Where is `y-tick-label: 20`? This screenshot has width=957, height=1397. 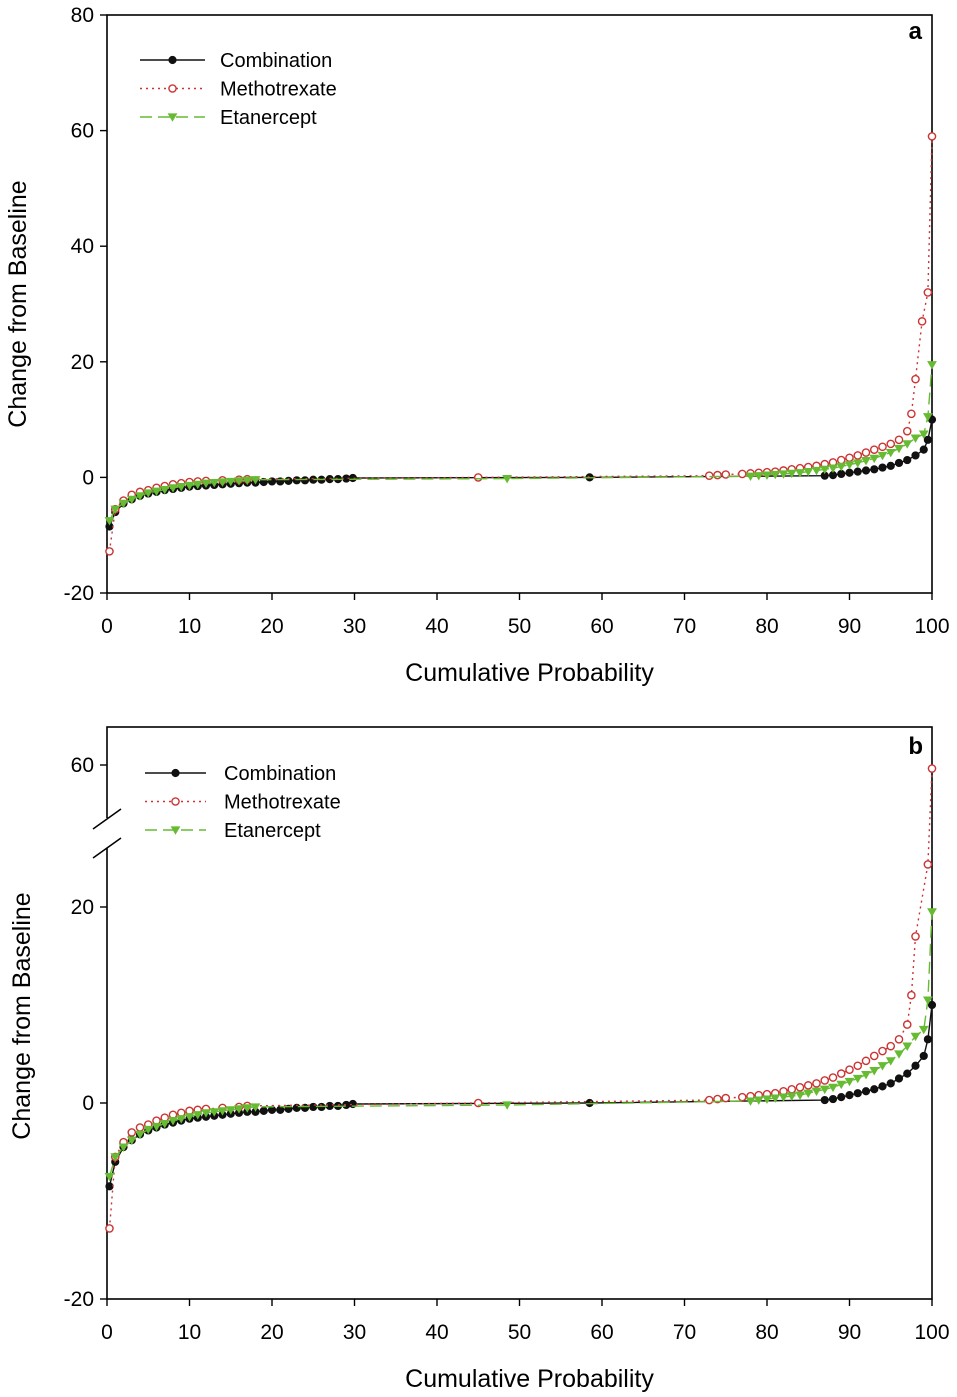
y-tick-label: 20 is located at coordinates (82, 907).